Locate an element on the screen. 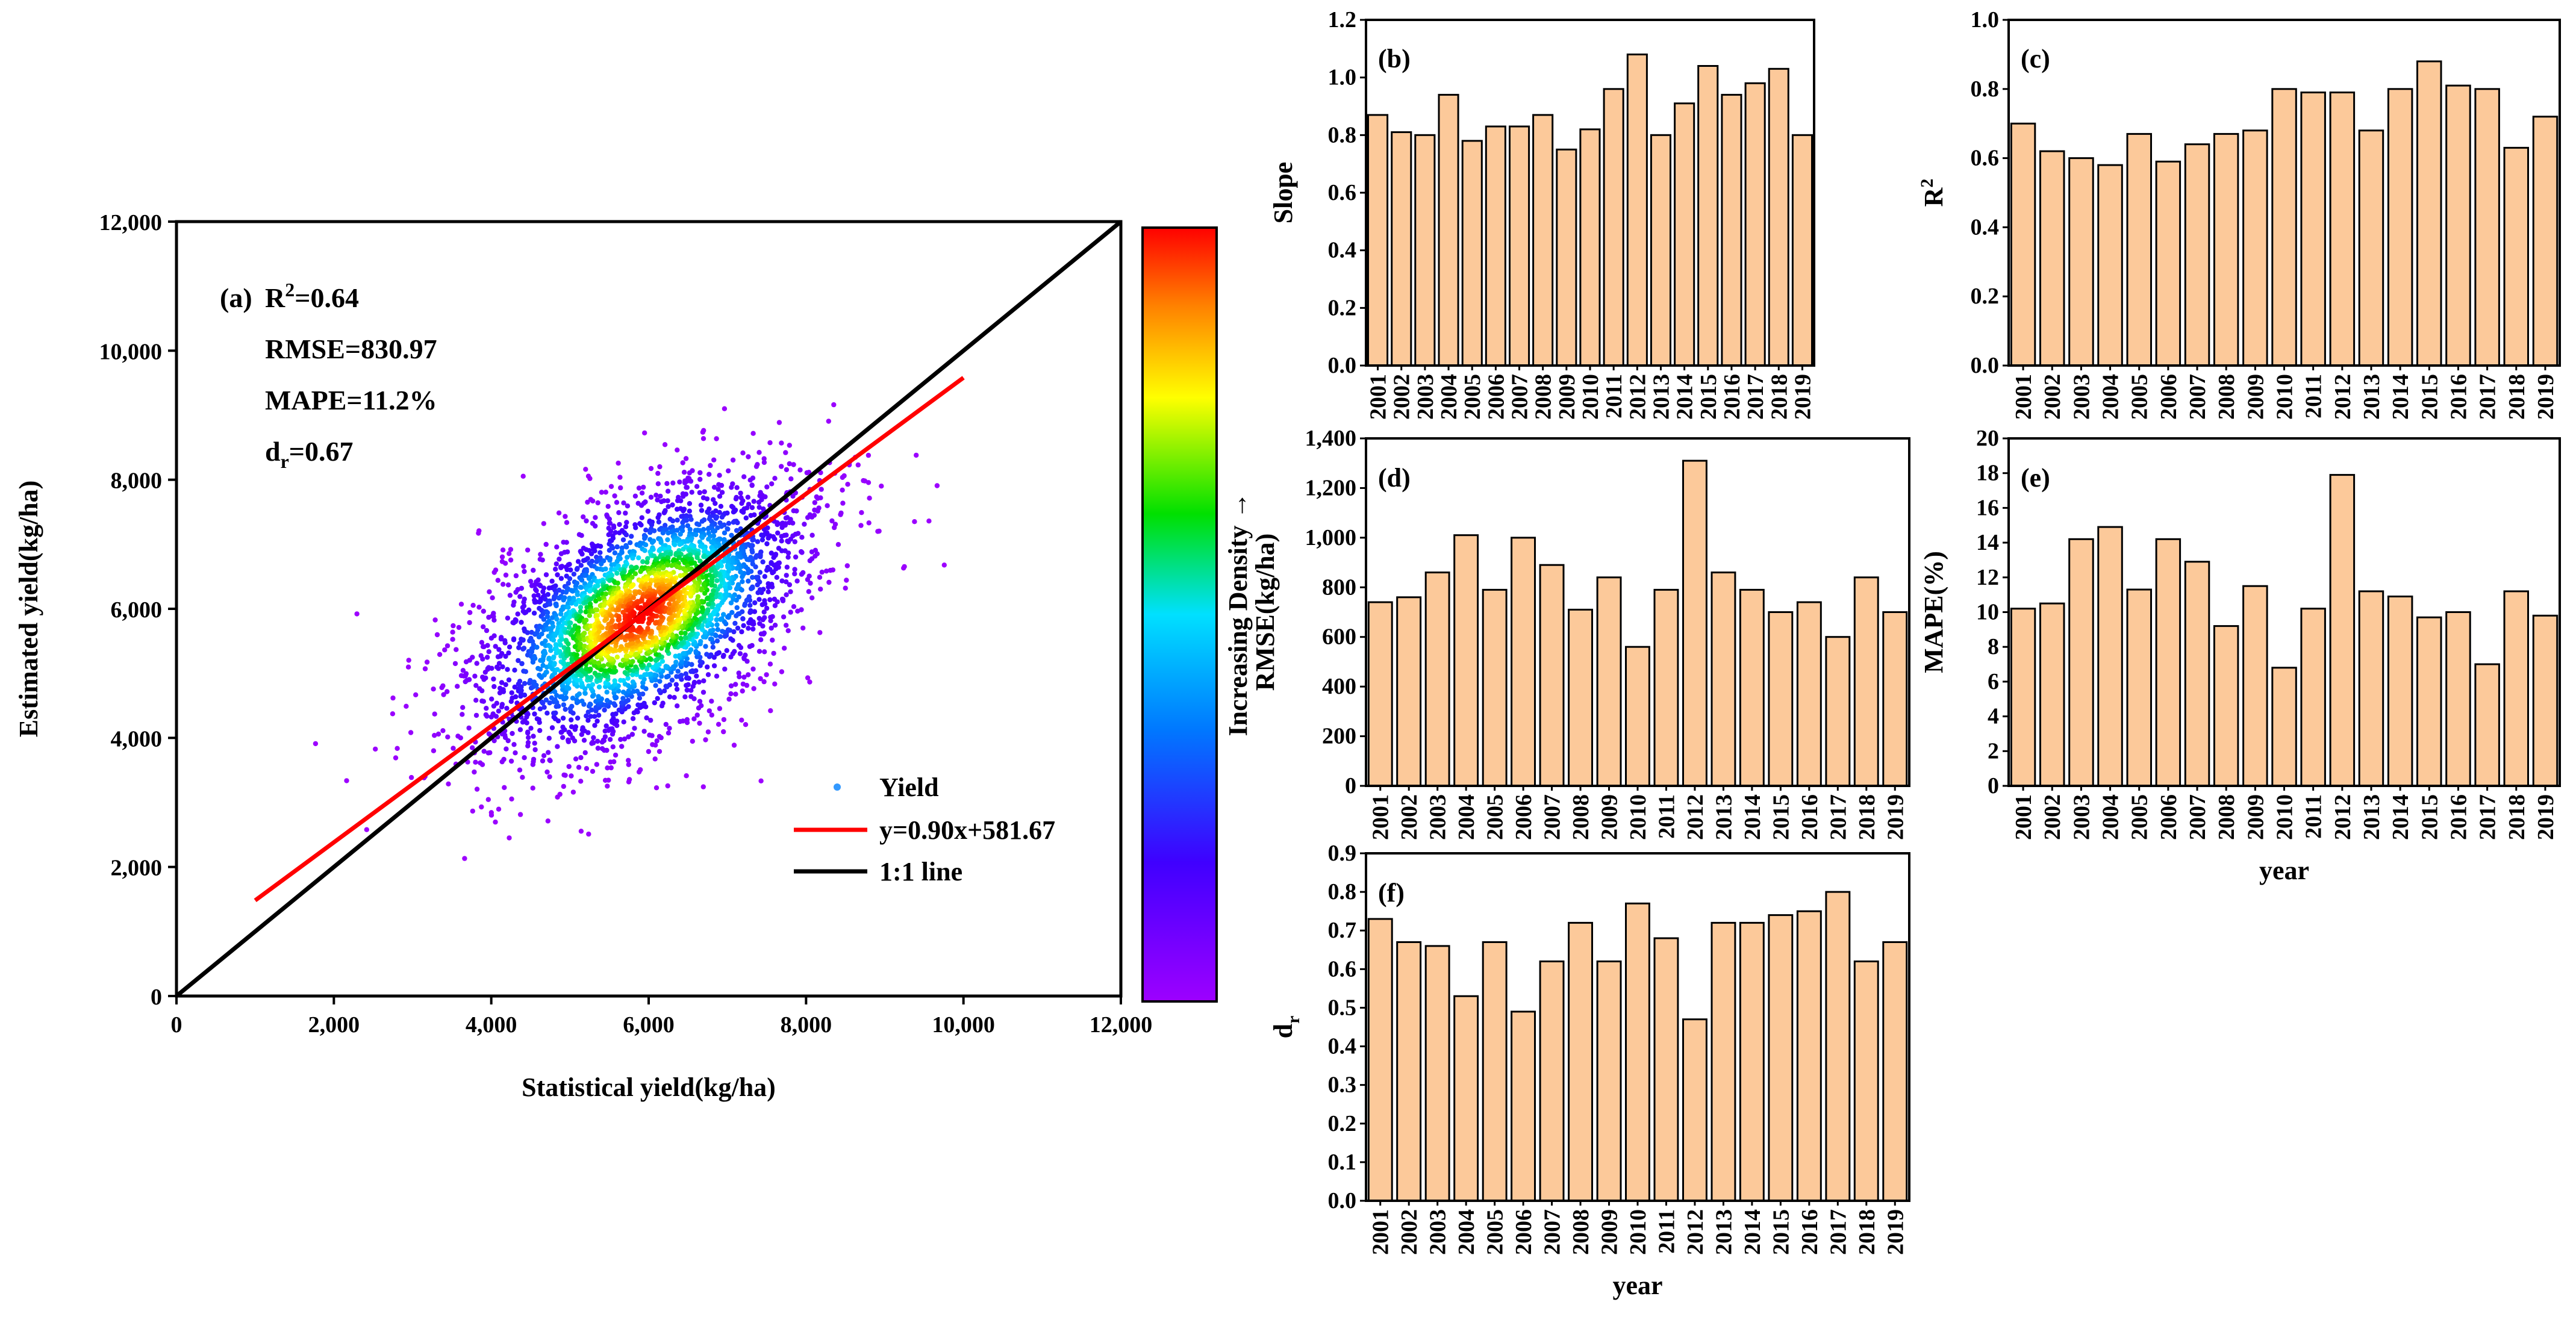  legend-point-marker is located at coordinates (837, 787).